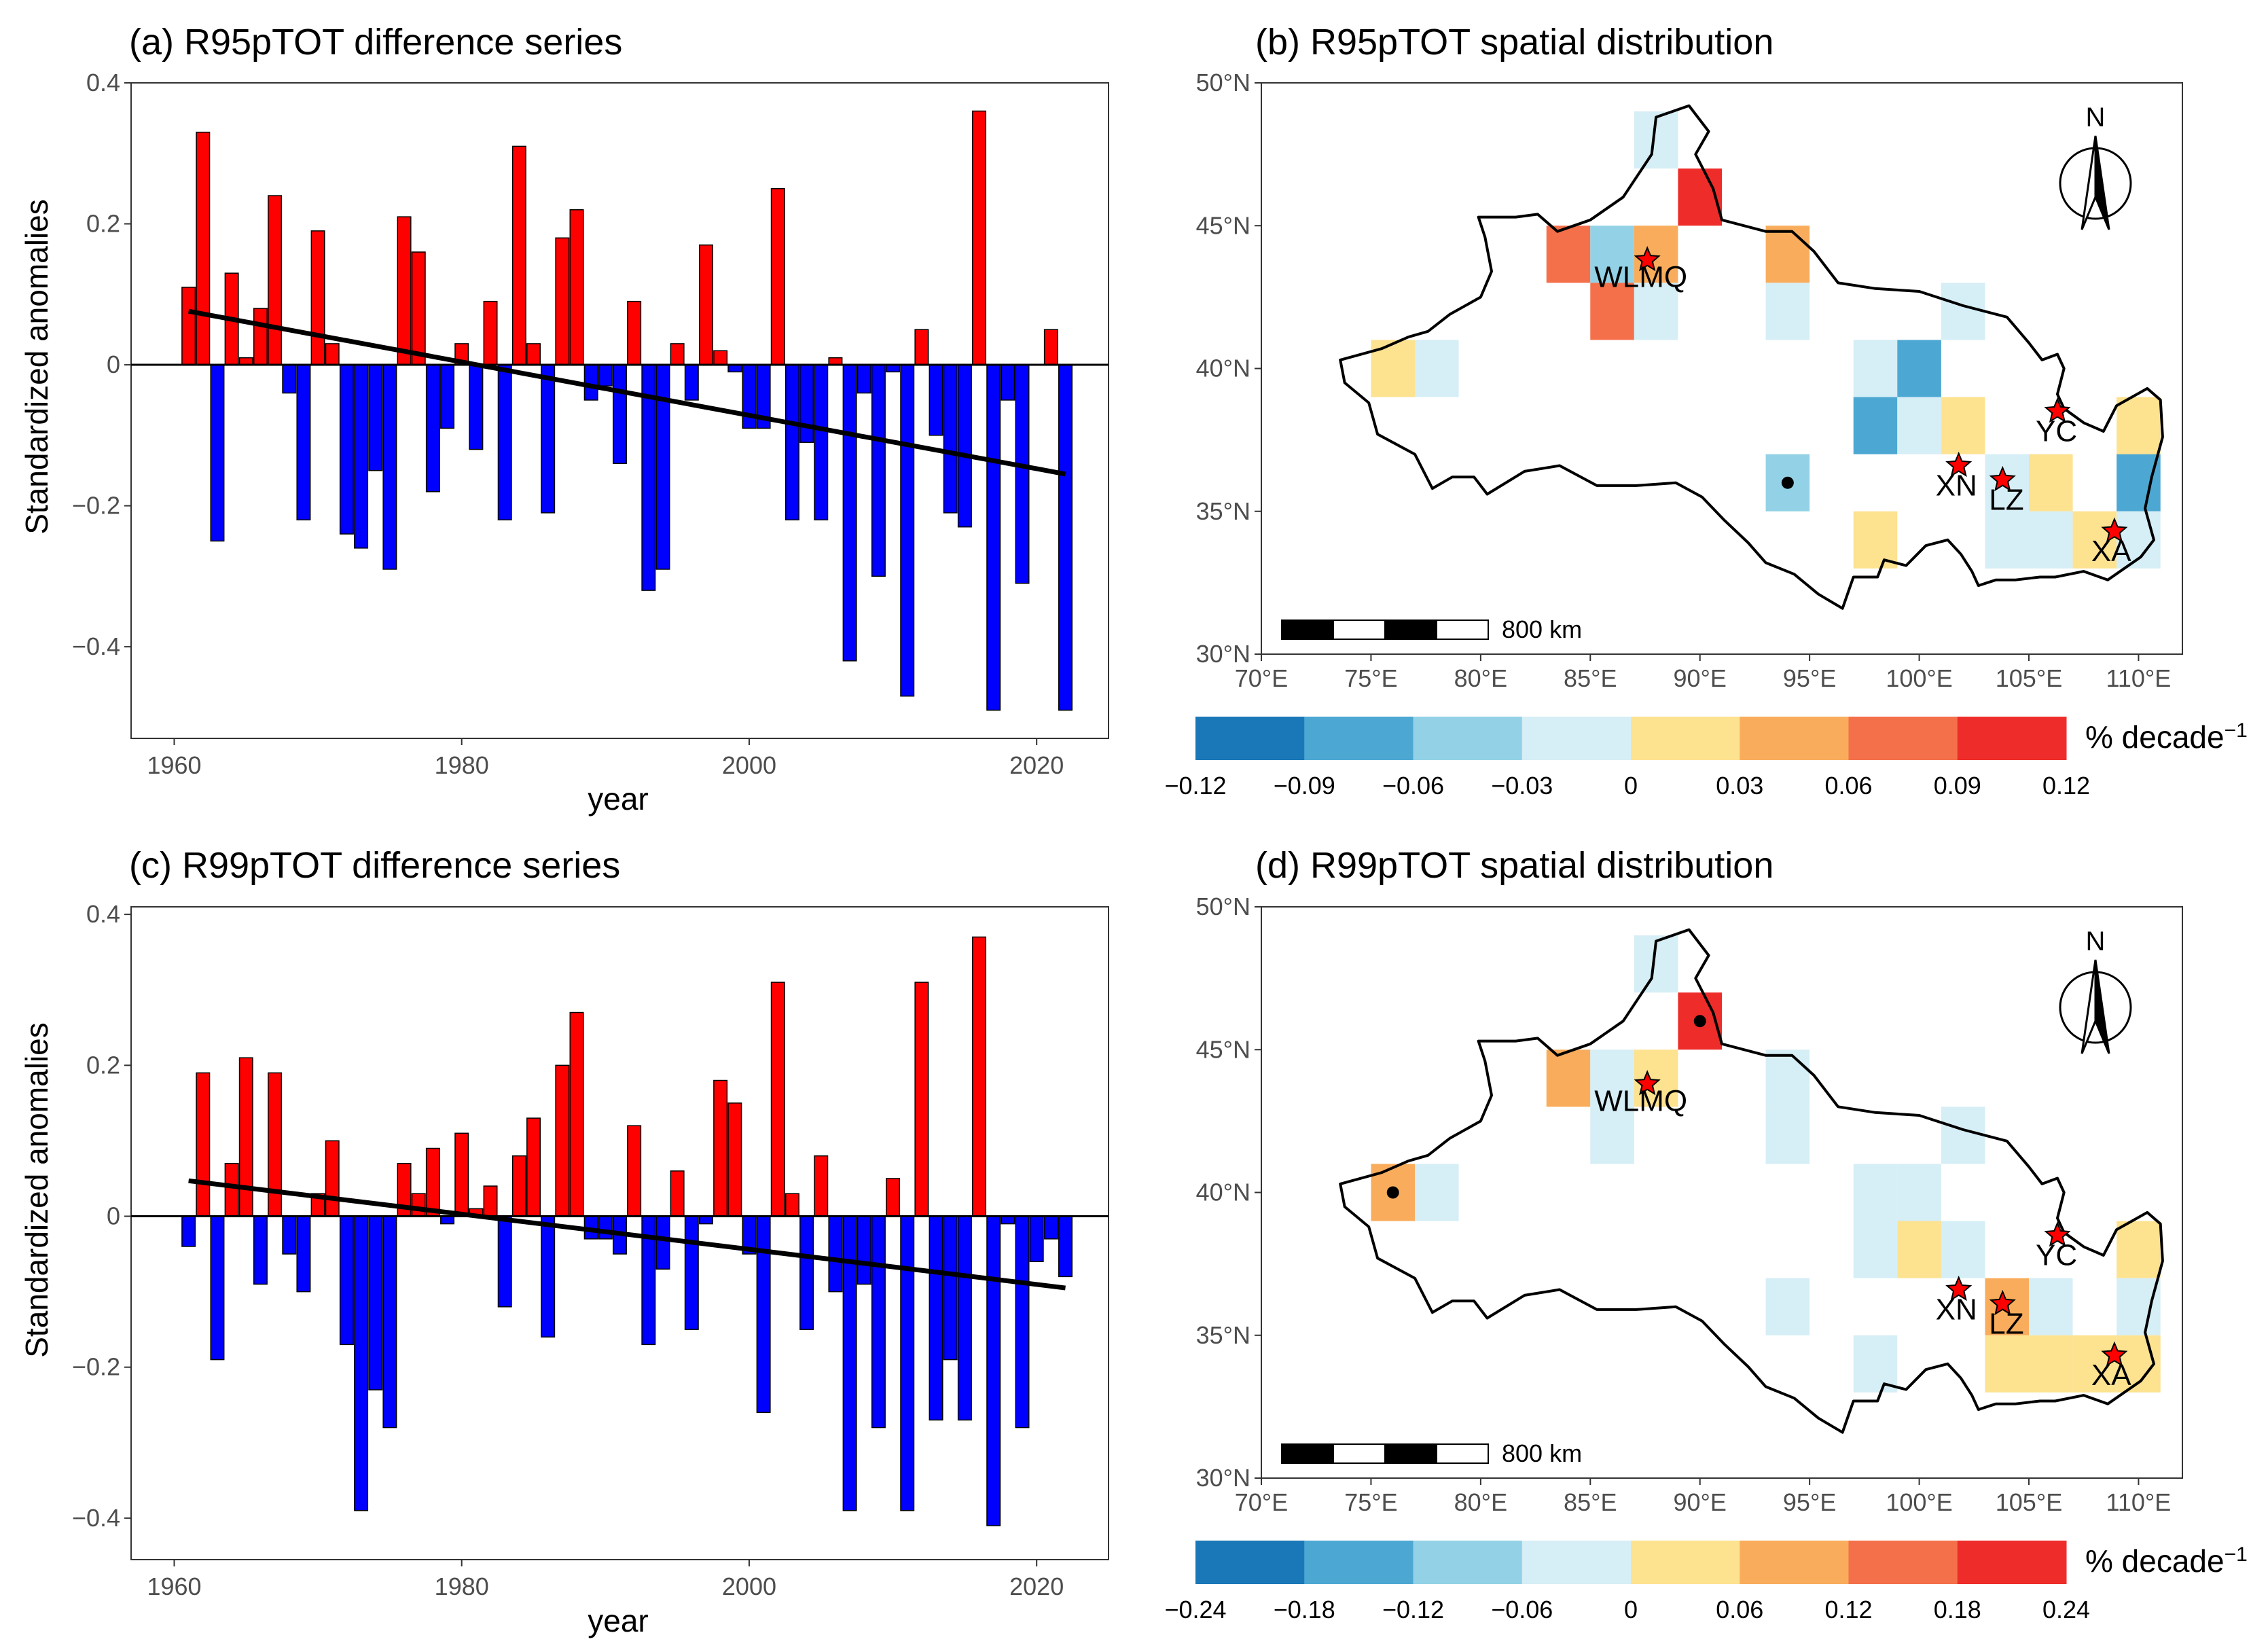 The image size is (2251, 1652). I want to click on panel-c-bar-2012, so click(921, 1099).